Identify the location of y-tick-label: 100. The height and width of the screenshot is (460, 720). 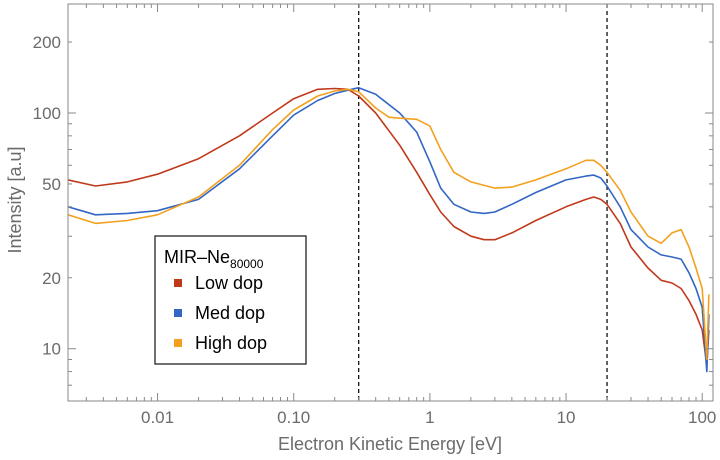
(47, 113).